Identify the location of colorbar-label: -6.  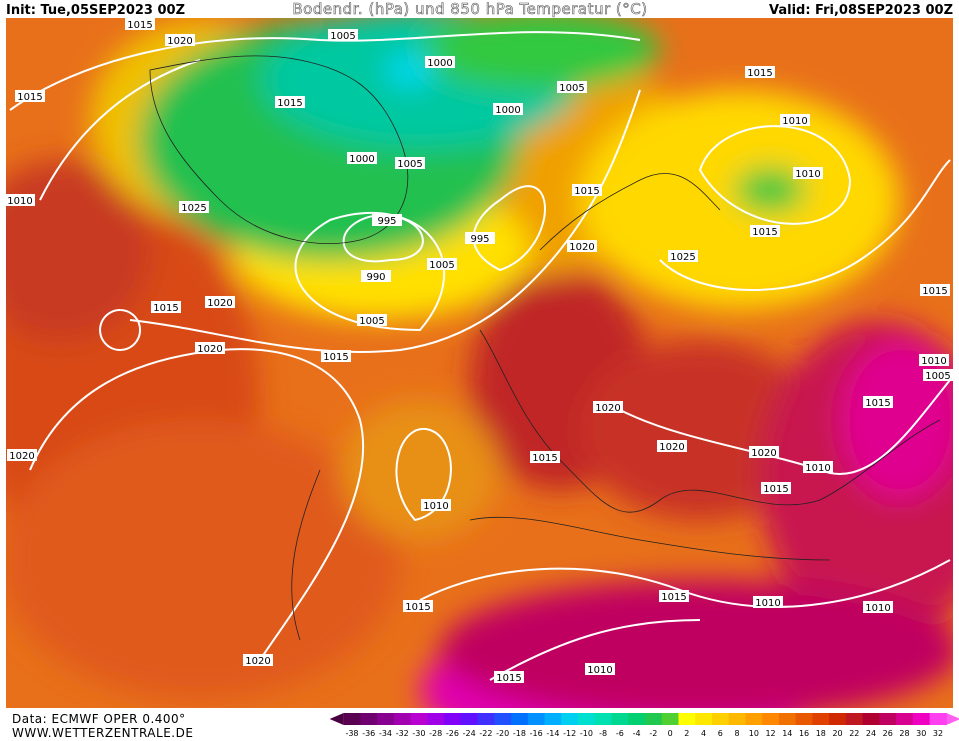
(620, 733).